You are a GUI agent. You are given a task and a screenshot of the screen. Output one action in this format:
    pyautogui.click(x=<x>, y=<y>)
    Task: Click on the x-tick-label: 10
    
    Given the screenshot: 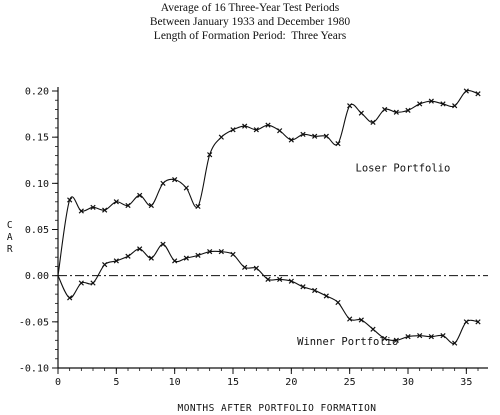 What is the action you would take?
    pyautogui.click(x=175, y=382)
    